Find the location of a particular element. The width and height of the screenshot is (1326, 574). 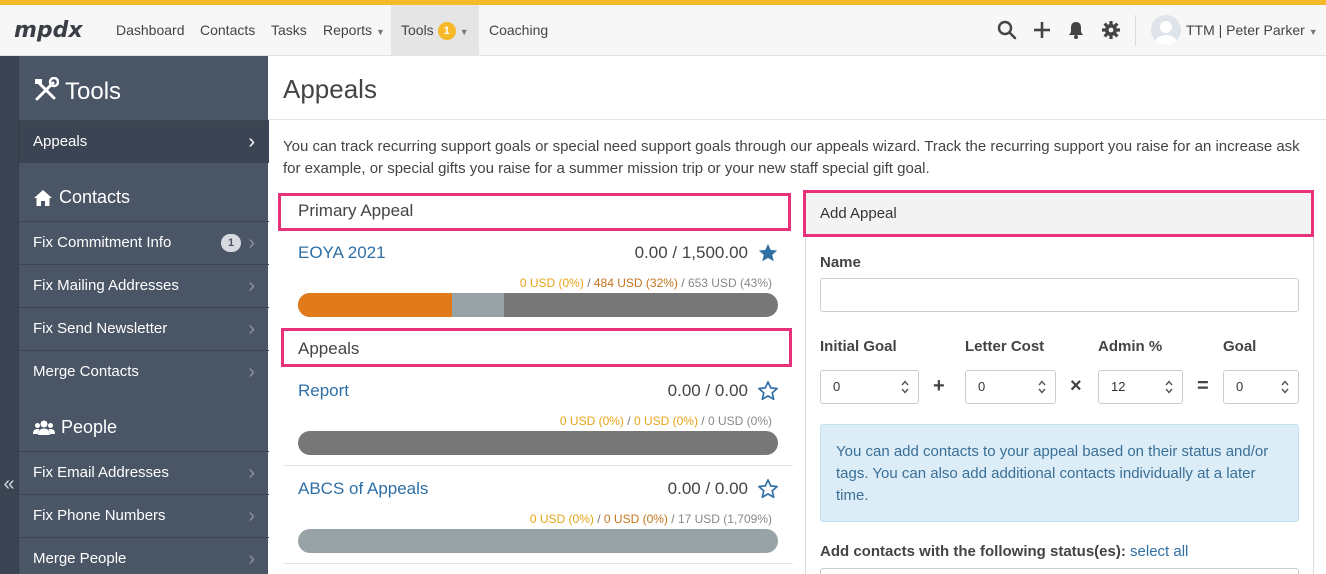

appeal-link-eoya-2021: EOYA 2021 is located at coordinates (342, 252).